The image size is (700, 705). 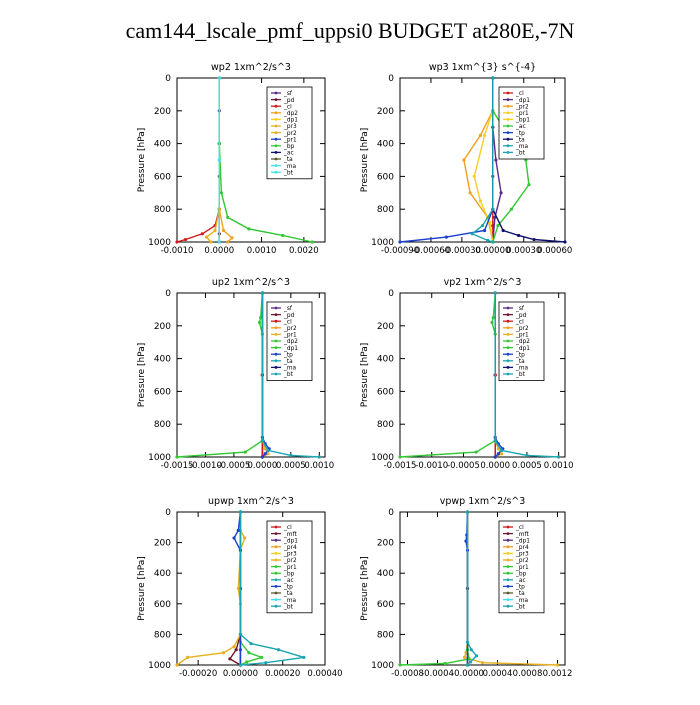 What do you see at coordinates (282, 674) in the screenshot?
I see `x-tick-label: 0.00020` at bounding box center [282, 674].